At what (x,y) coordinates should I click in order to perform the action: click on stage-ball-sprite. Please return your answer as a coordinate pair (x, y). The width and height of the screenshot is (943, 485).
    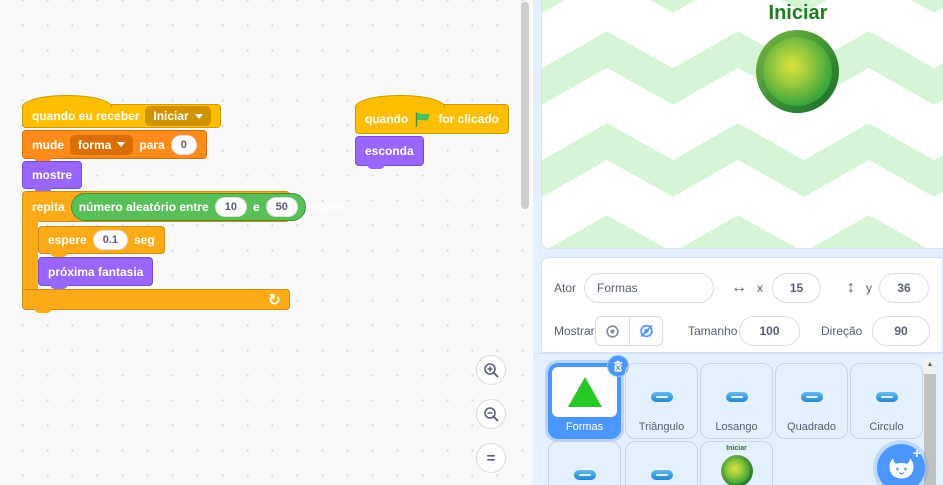
    Looking at the image, I should click on (797, 71).